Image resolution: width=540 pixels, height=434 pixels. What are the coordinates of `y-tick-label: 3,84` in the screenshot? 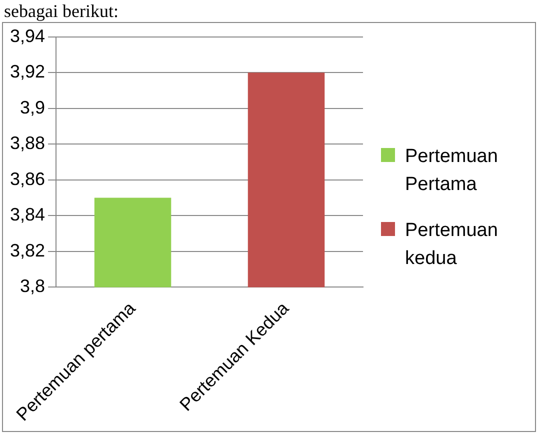 It's located at (28, 214).